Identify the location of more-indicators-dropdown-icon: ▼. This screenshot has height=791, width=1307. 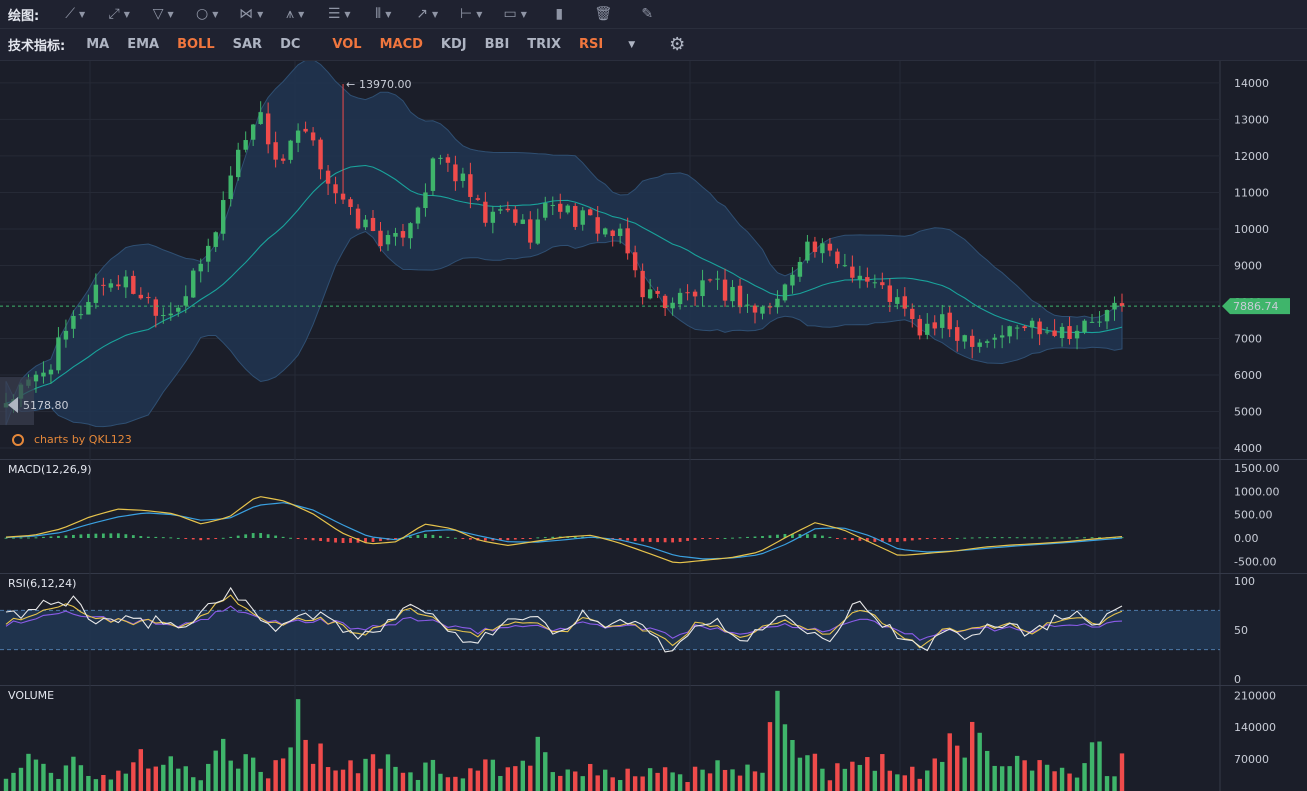
(632, 44).